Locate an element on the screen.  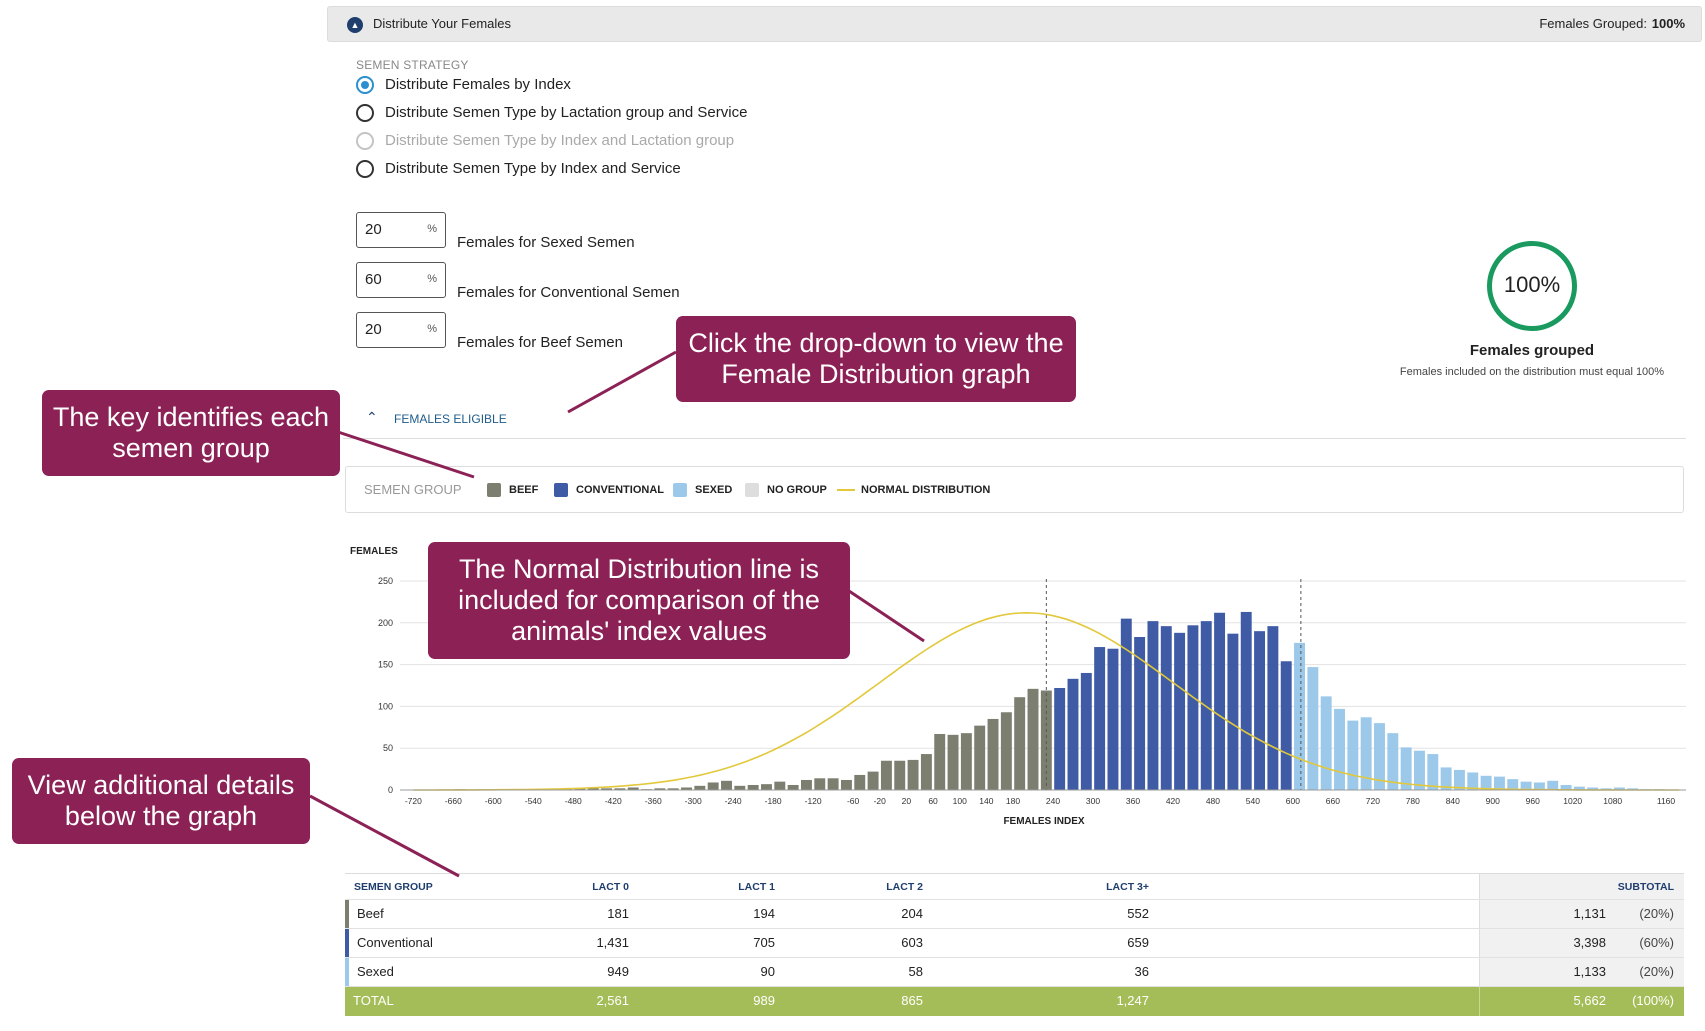
cell-lact3: 36 is located at coordinates (1141, 971).